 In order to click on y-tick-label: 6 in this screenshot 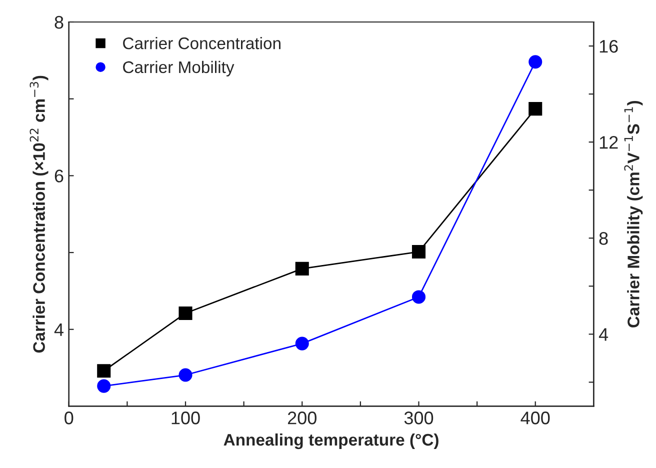, I will do `click(59, 176)`.